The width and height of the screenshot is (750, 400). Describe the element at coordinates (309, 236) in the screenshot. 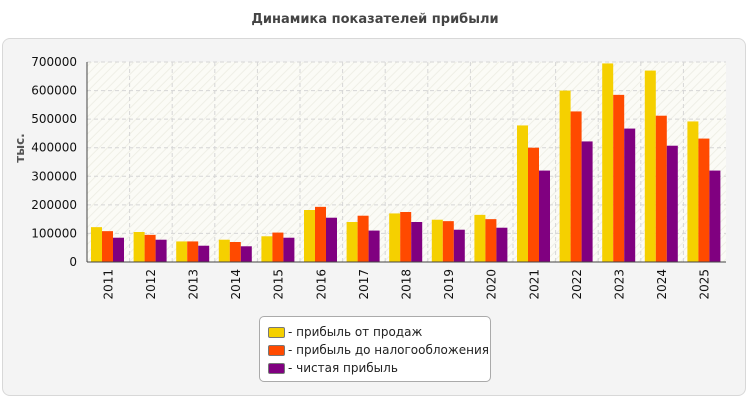

I see `bar-2016-s1` at that location.